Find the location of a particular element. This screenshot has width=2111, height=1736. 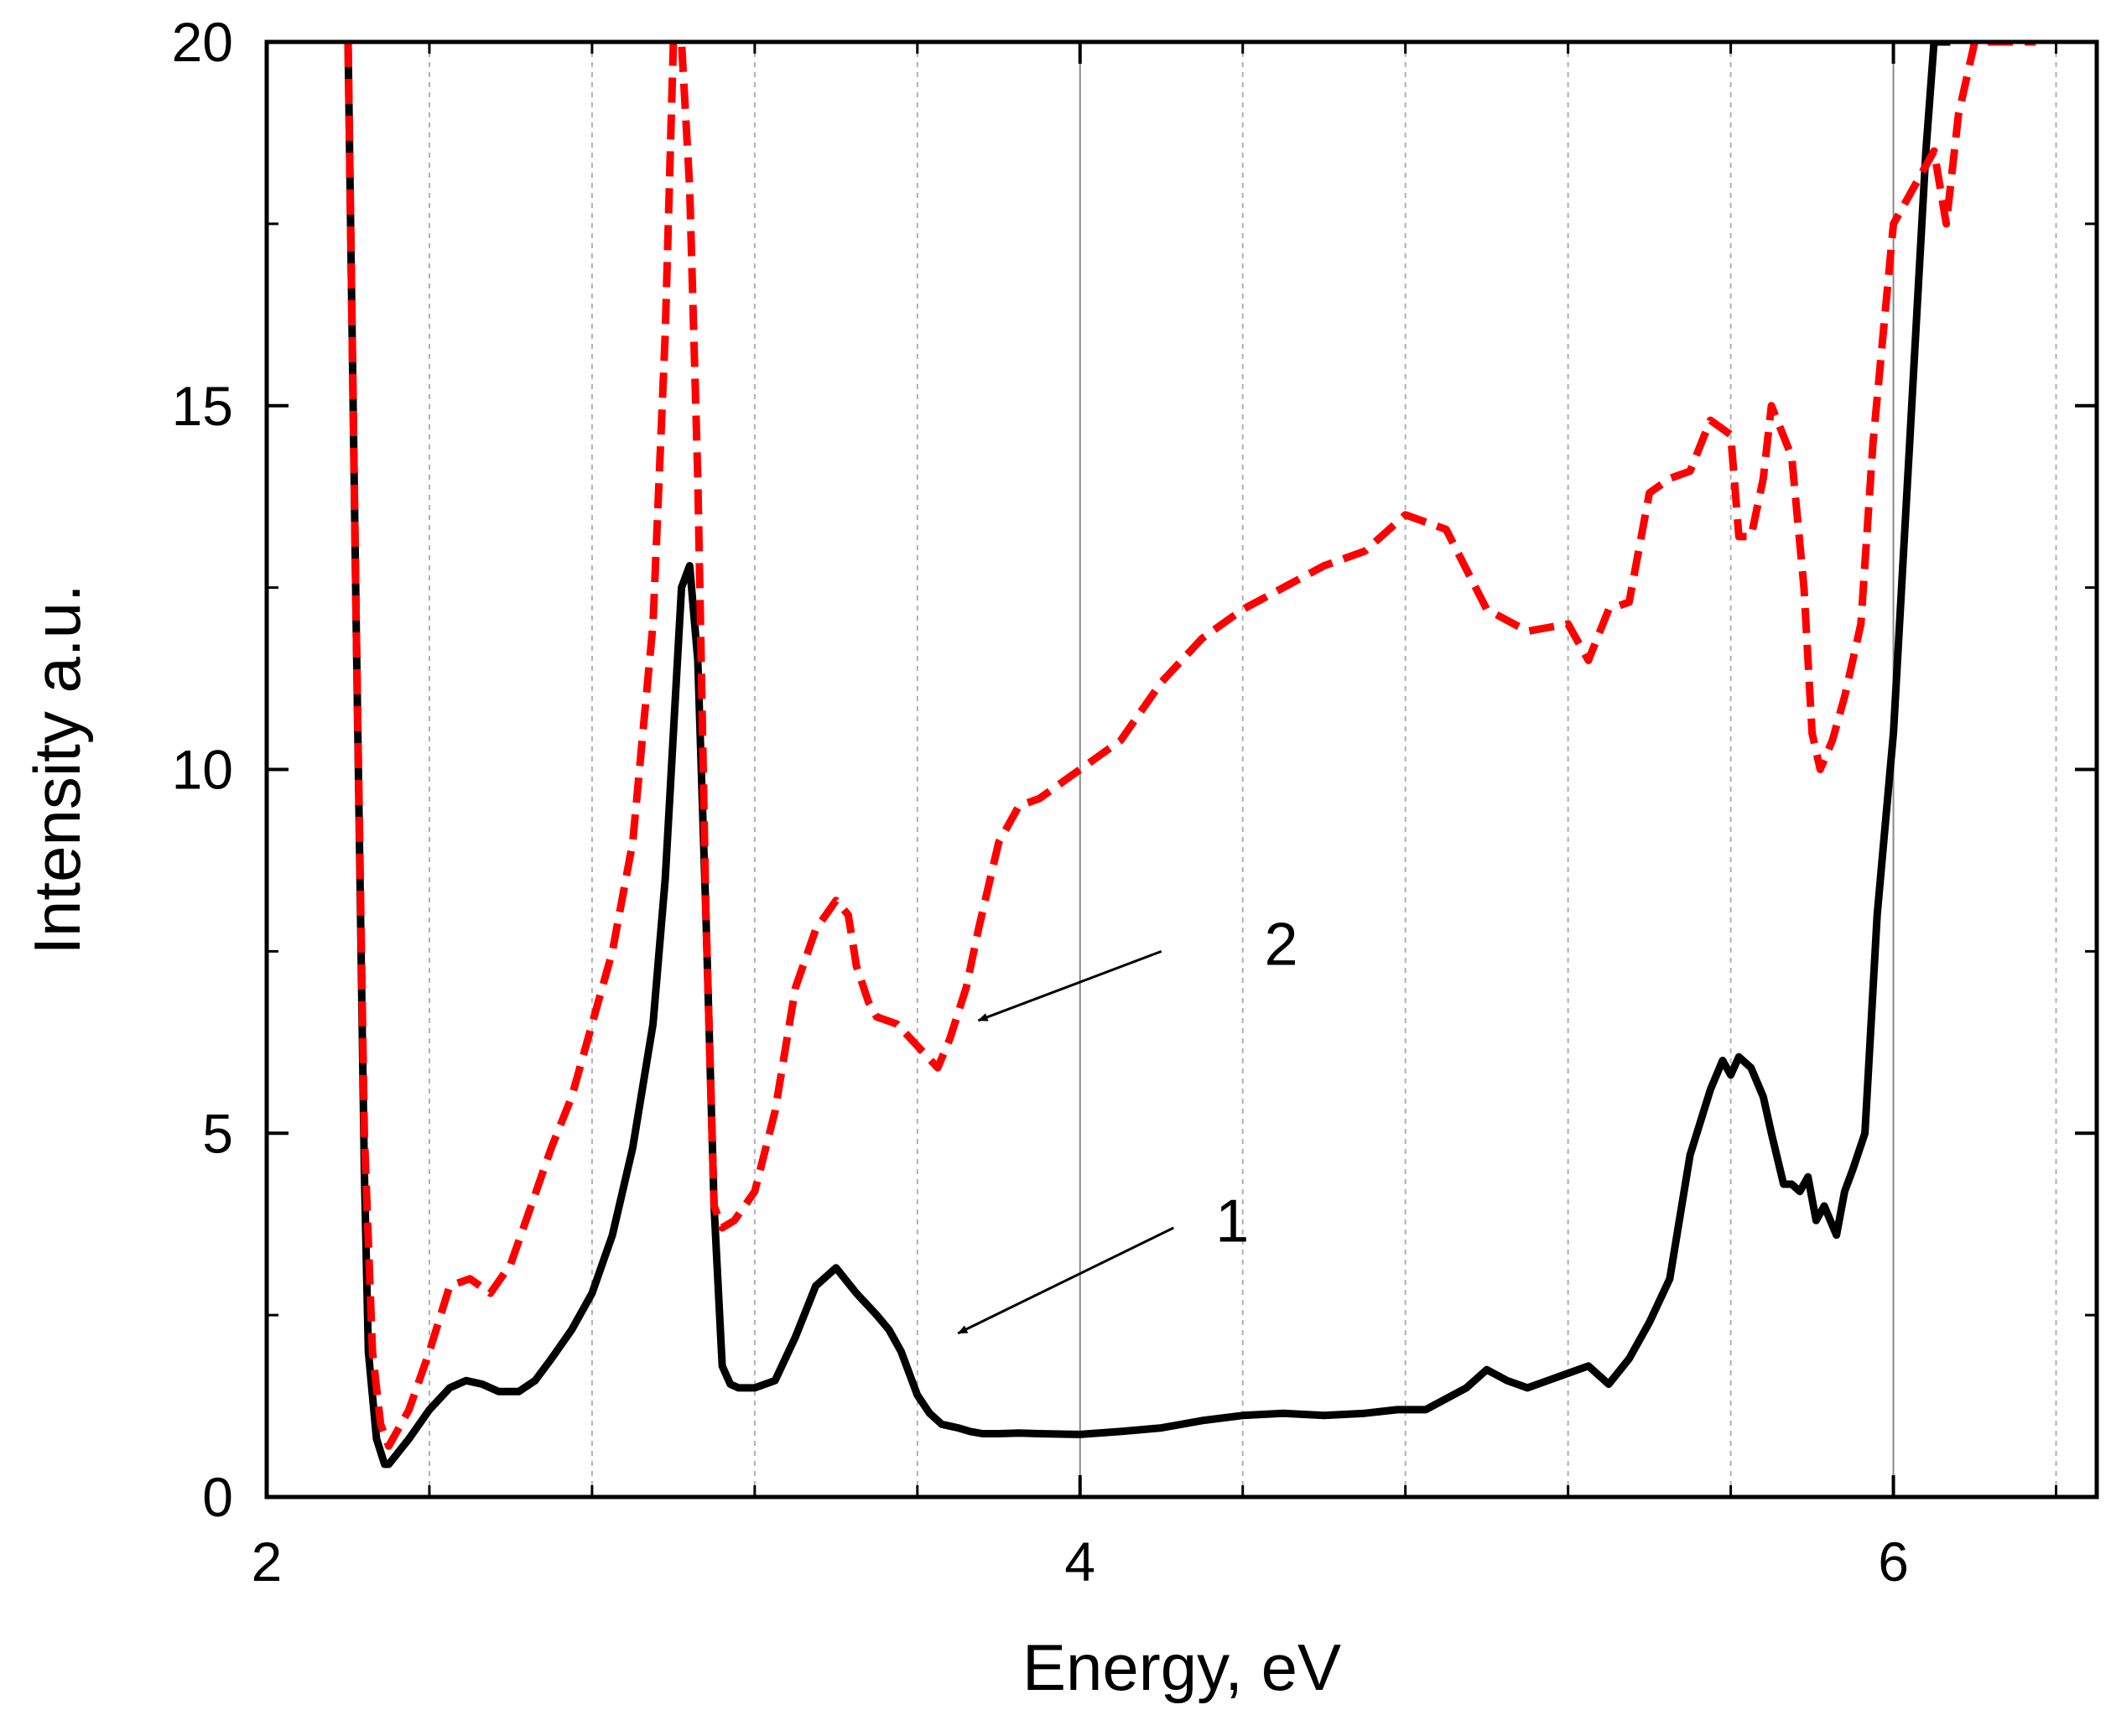

x-tick-label-1: 4 is located at coordinates (1079, 1562).